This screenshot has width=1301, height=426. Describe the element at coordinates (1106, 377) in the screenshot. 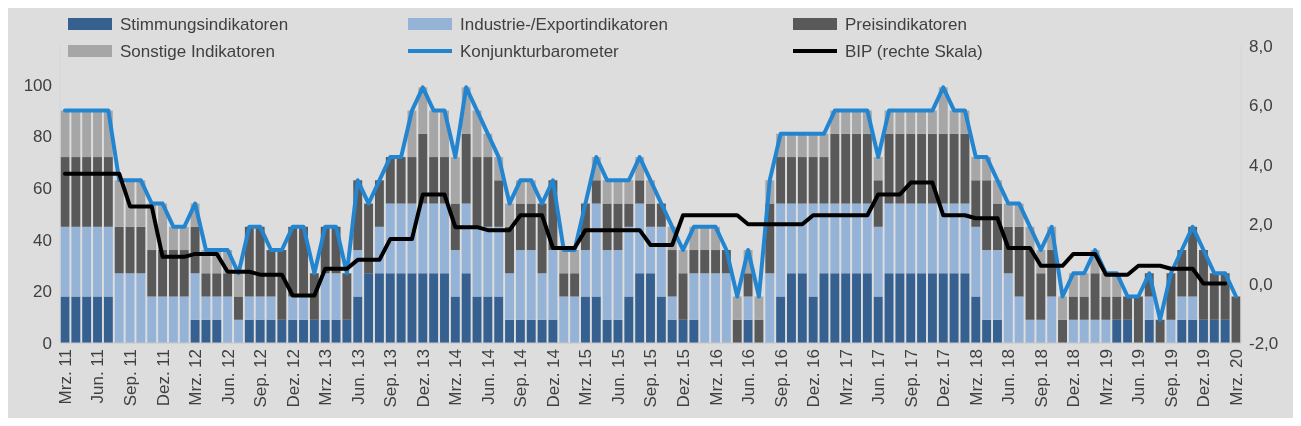

I see `x-tick-label: Mrz. 19` at that location.